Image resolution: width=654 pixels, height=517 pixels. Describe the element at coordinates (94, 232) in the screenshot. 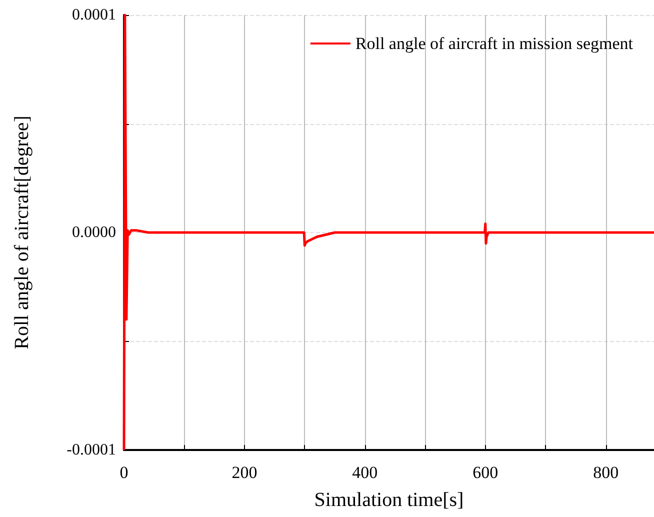

I see `y-tick-label: 0.0000` at that location.